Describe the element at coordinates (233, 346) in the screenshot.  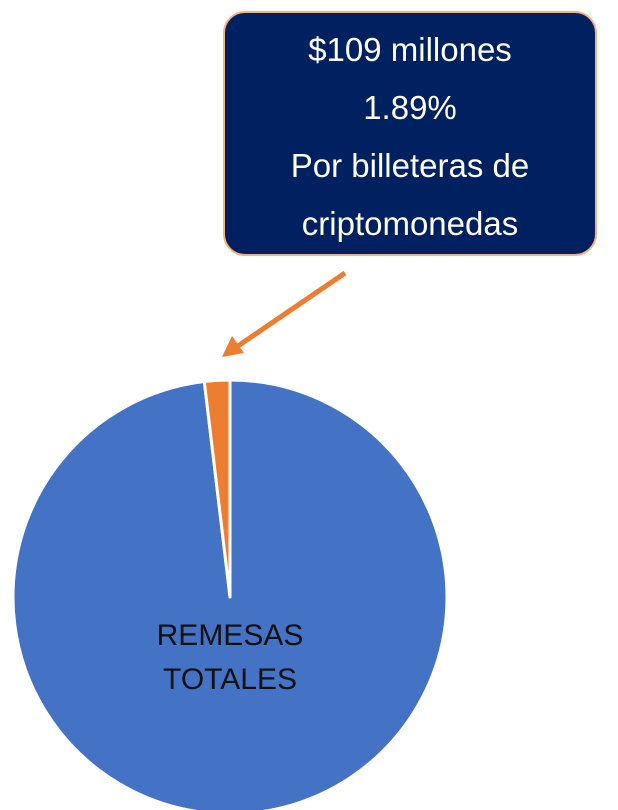
I see `arrow-head` at that location.